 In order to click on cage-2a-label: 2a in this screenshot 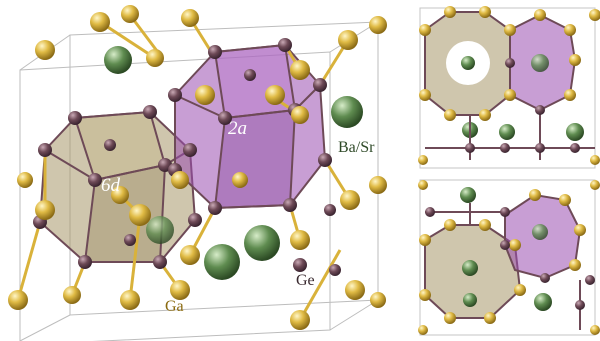, I will do `click(237, 128)`.